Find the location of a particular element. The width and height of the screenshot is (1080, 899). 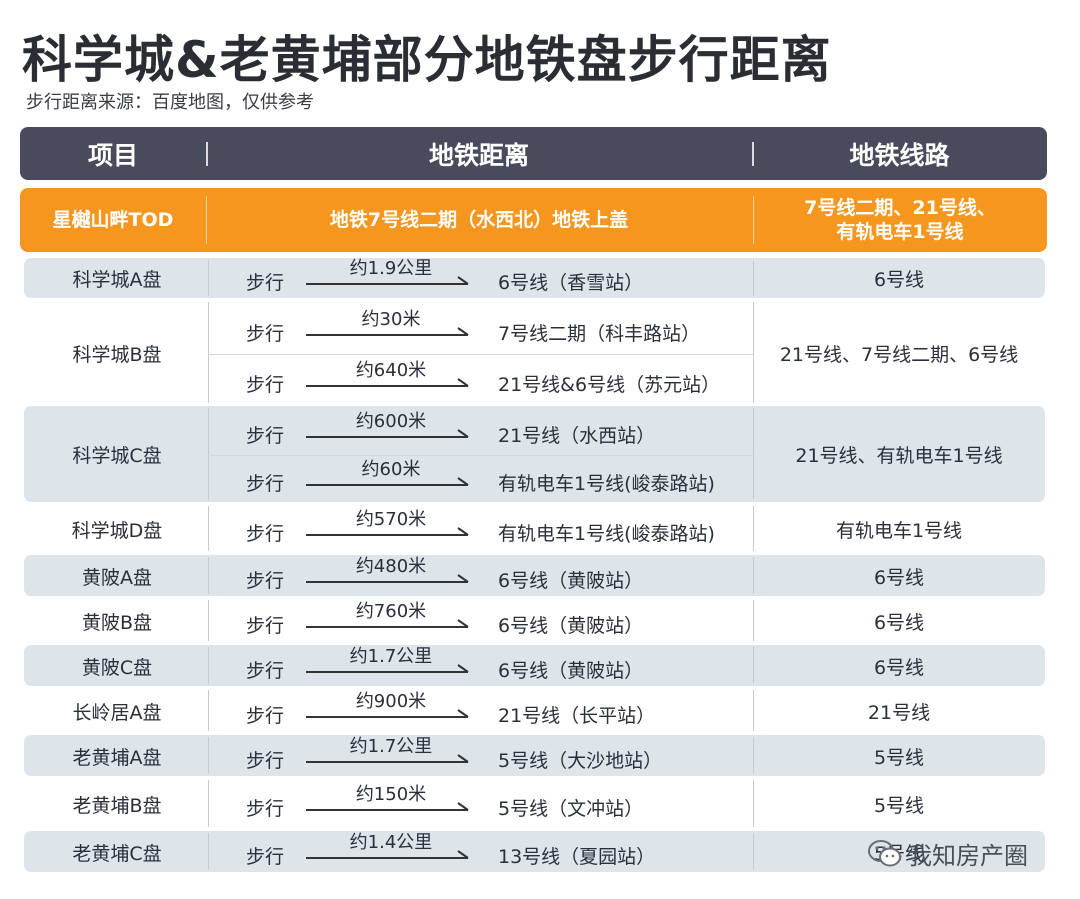

station-name: 13号线（夏园站） is located at coordinates (577, 856).